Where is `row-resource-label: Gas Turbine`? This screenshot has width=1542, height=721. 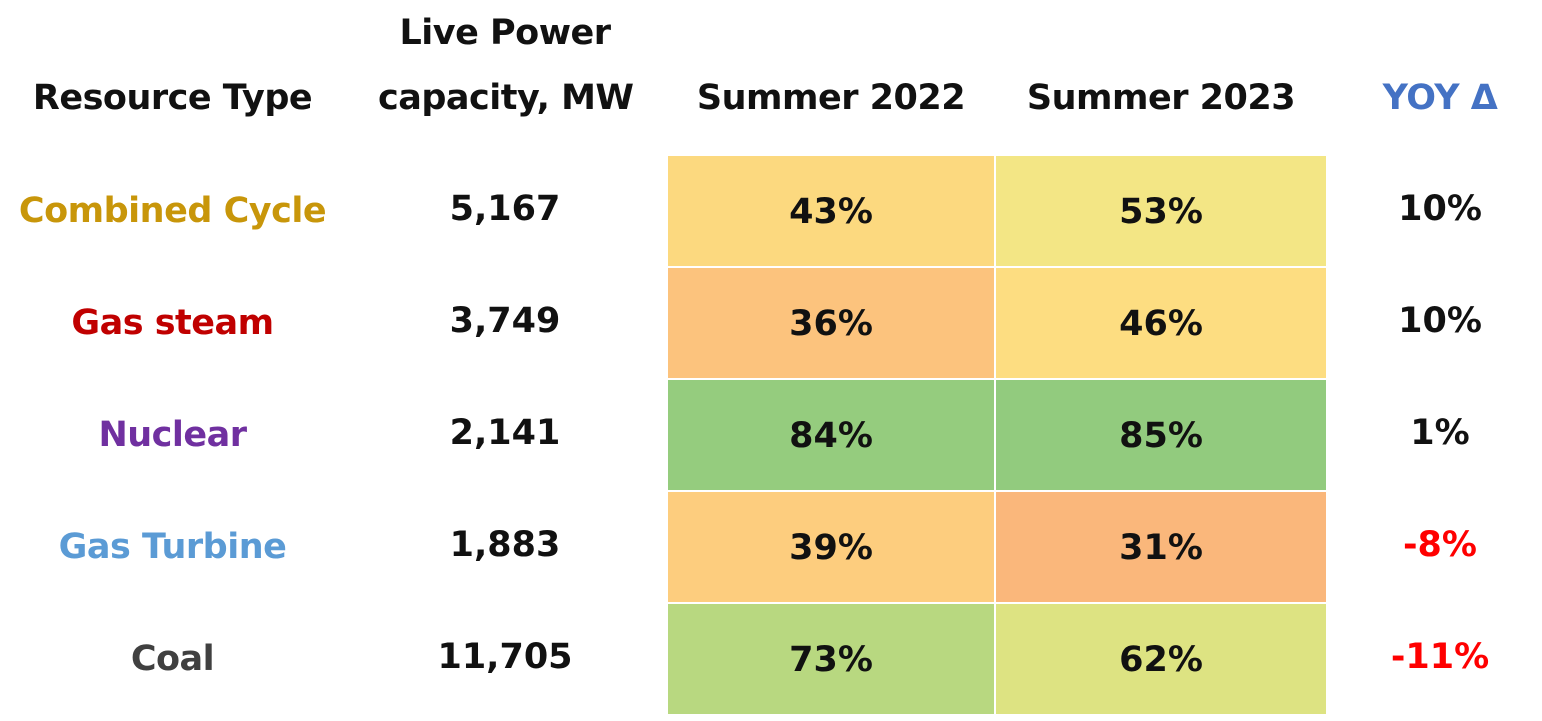
row-resource-label: Gas Turbine is located at coordinates (172, 547).